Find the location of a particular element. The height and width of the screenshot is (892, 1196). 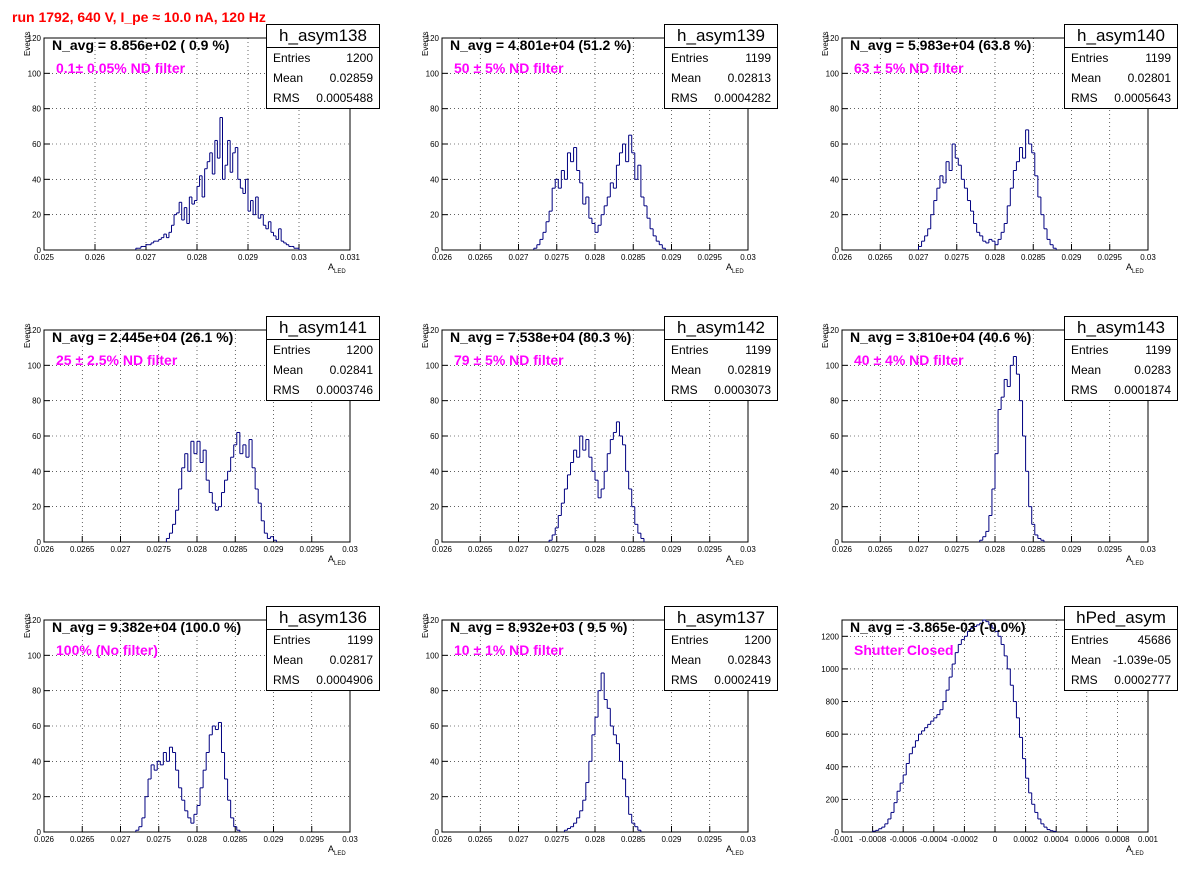

x-tick-label: -0.0006 is located at coordinates (904, 839).